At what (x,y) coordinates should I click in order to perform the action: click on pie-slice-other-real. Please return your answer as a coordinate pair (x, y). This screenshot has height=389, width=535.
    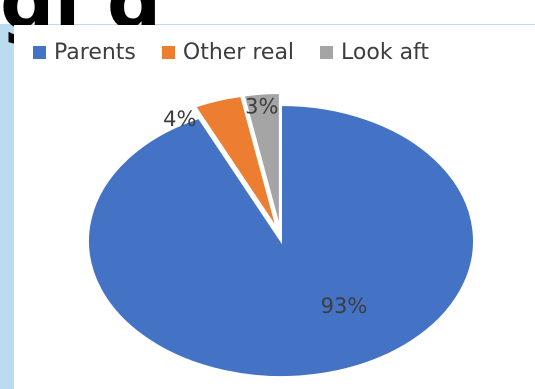
    Looking at the image, I should click on (236, 162).